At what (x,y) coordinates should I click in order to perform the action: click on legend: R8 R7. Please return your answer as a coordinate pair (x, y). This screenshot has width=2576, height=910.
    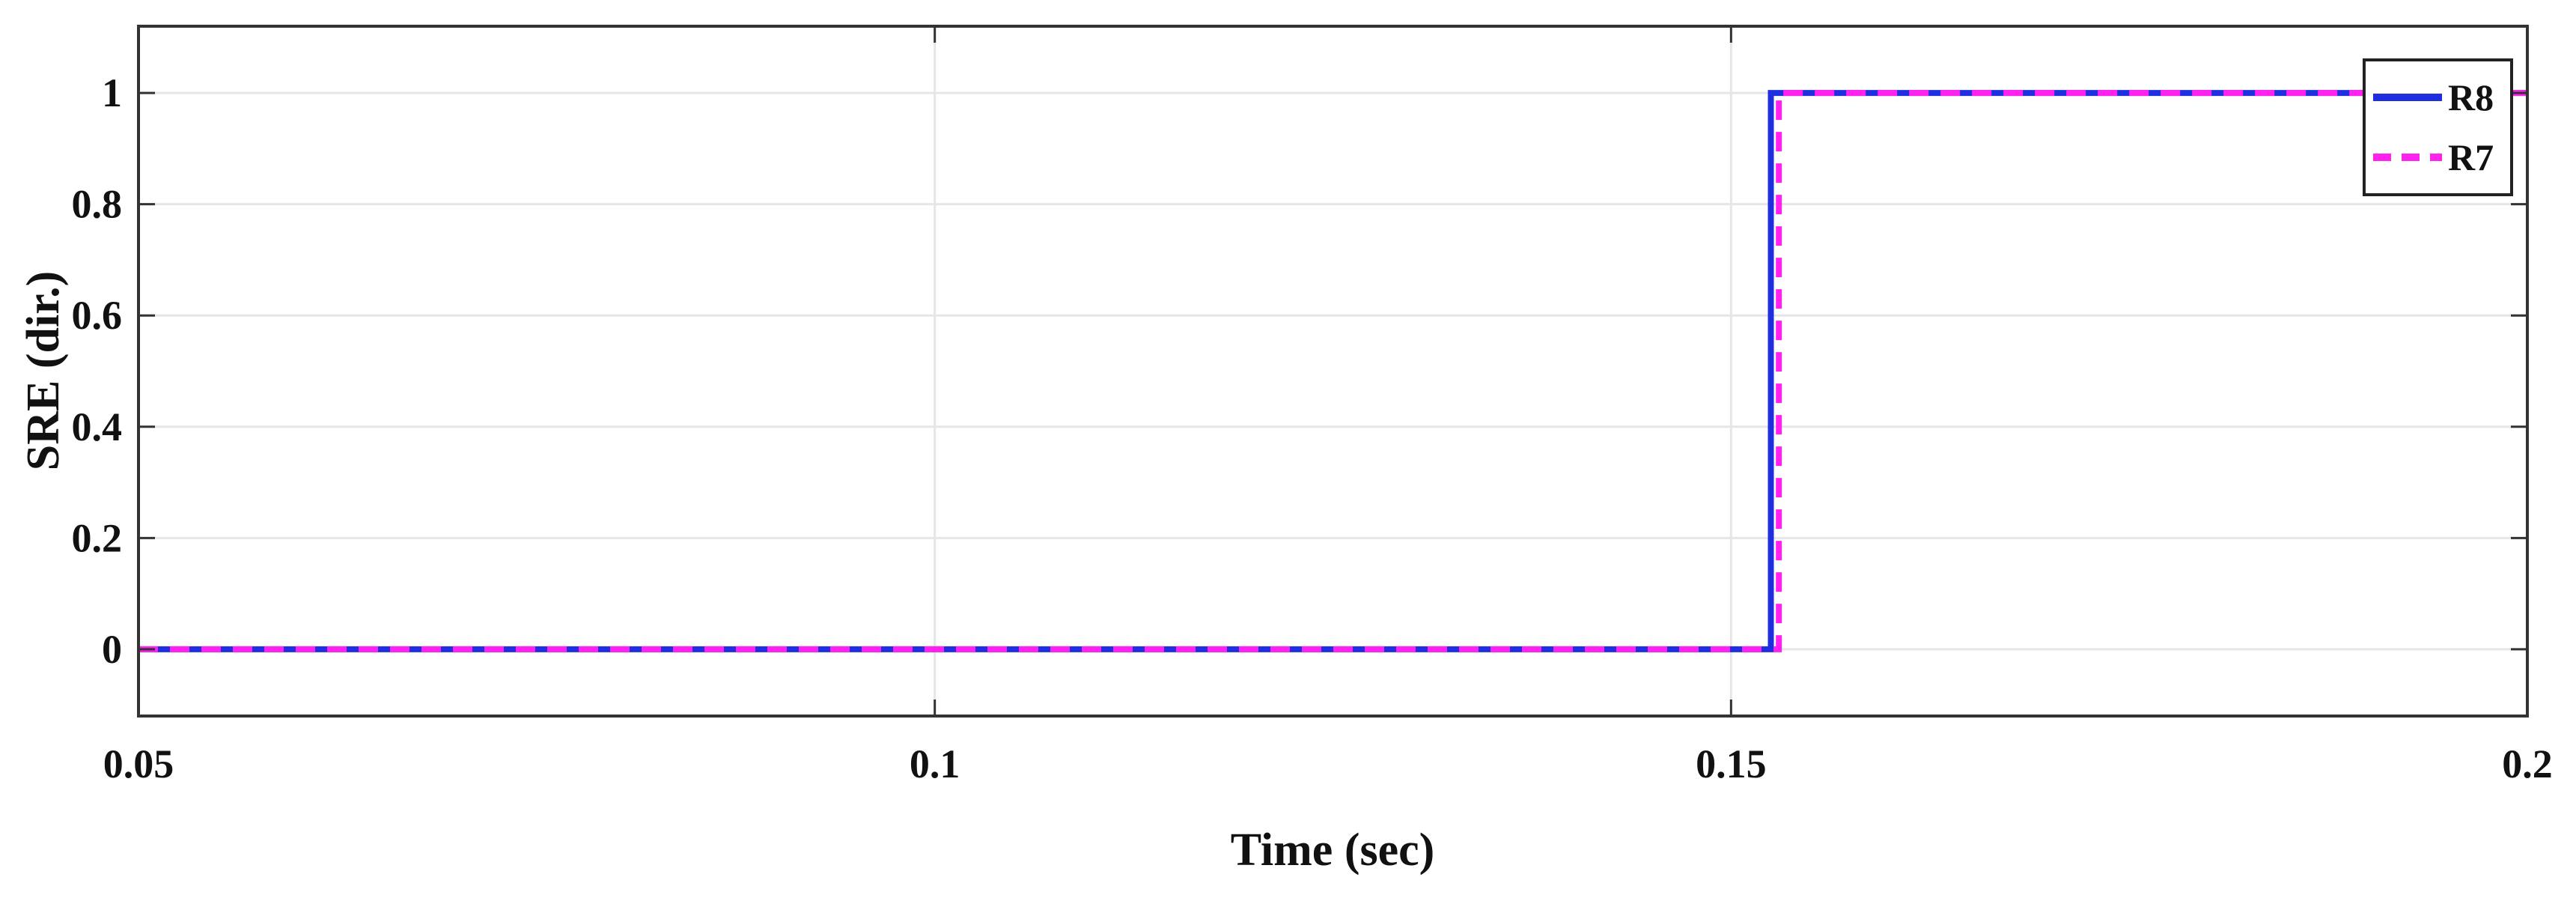
    Looking at the image, I should click on (2438, 127).